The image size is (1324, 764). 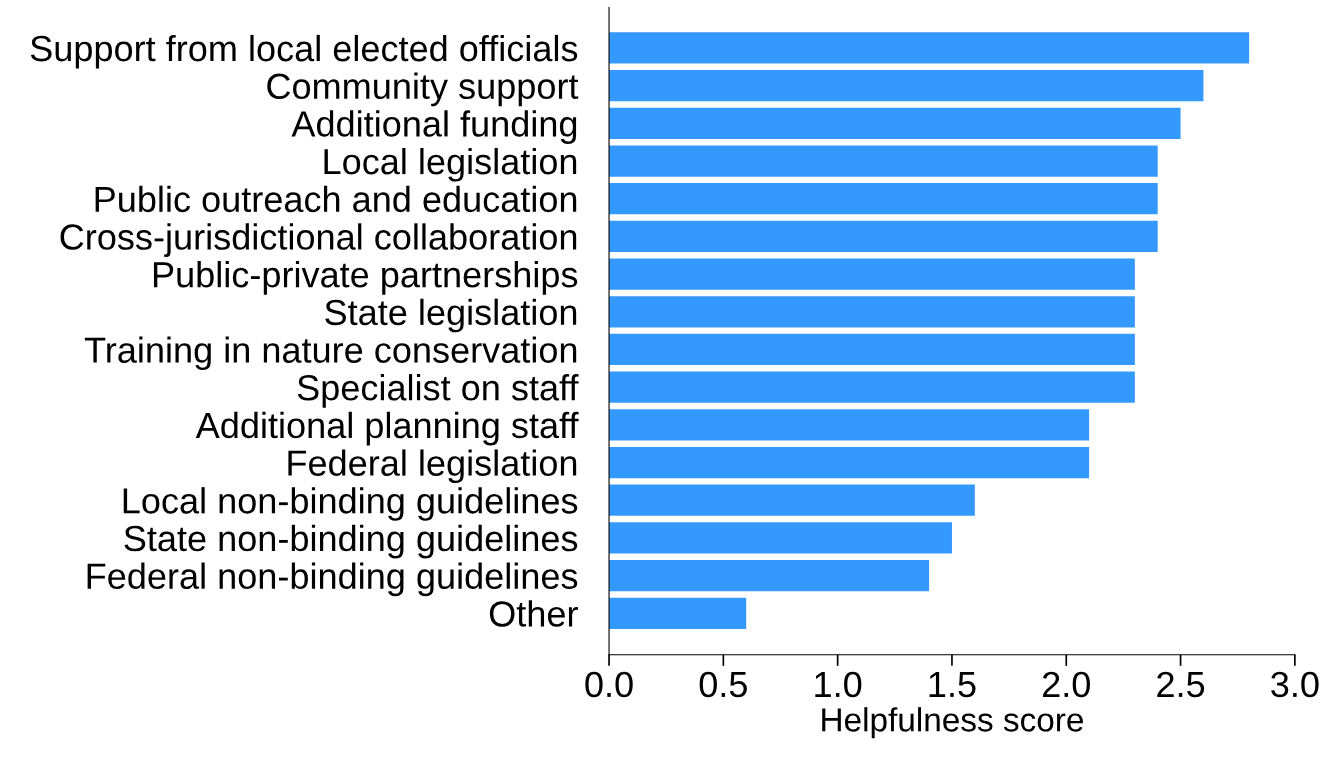 What do you see at coordinates (350, 504) in the screenshot?
I see `y-tick-label: Local non-binding guidelines` at bounding box center [350, 504].